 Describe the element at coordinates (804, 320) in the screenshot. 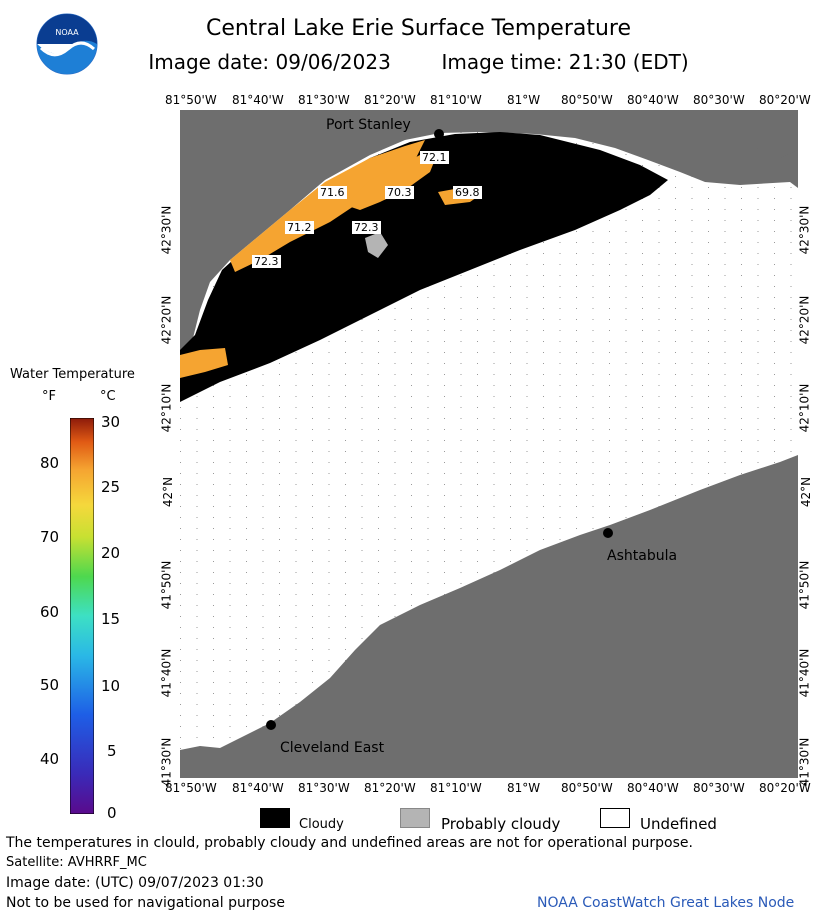

I see `latitude-tick-right: 42°20'N` at that location.